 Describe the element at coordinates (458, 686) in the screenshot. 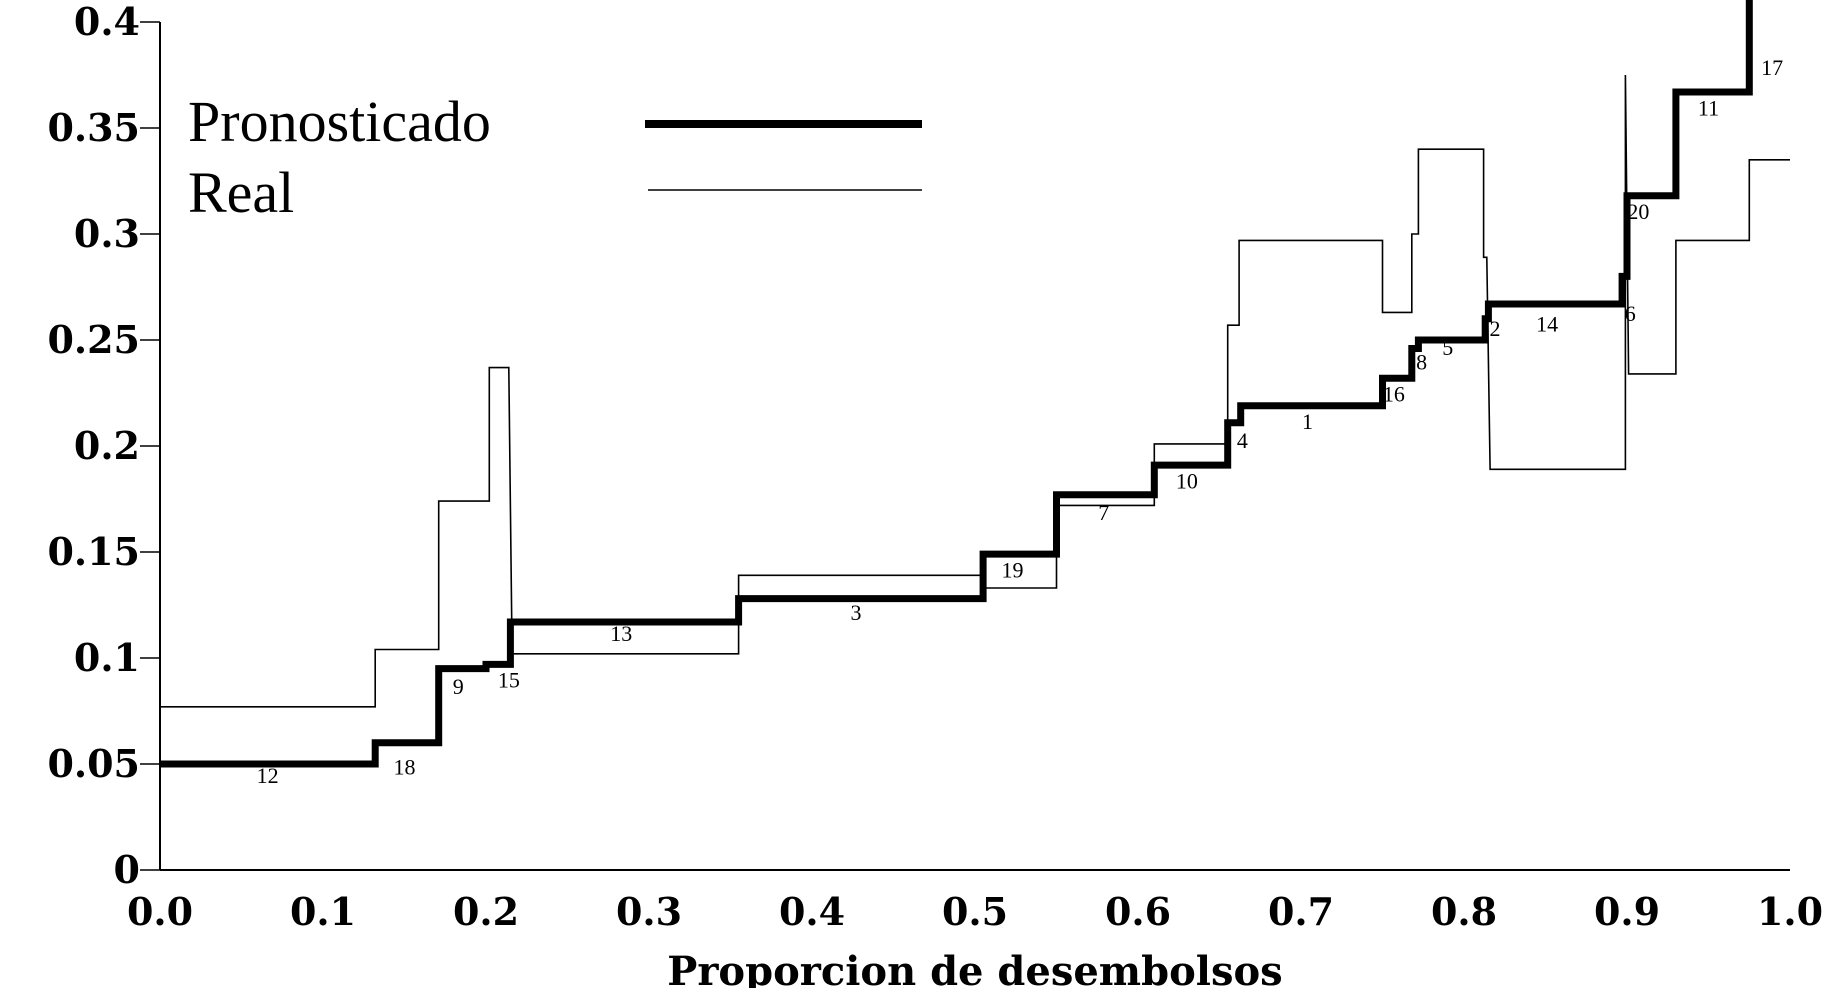

I see `segment-label: 9` at that location.